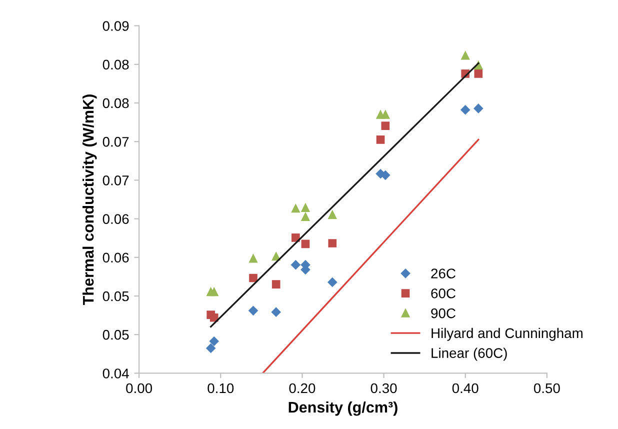 This screenshot has height=429, width=618. I want to click on legend-label: 60C, so click(443, 293).